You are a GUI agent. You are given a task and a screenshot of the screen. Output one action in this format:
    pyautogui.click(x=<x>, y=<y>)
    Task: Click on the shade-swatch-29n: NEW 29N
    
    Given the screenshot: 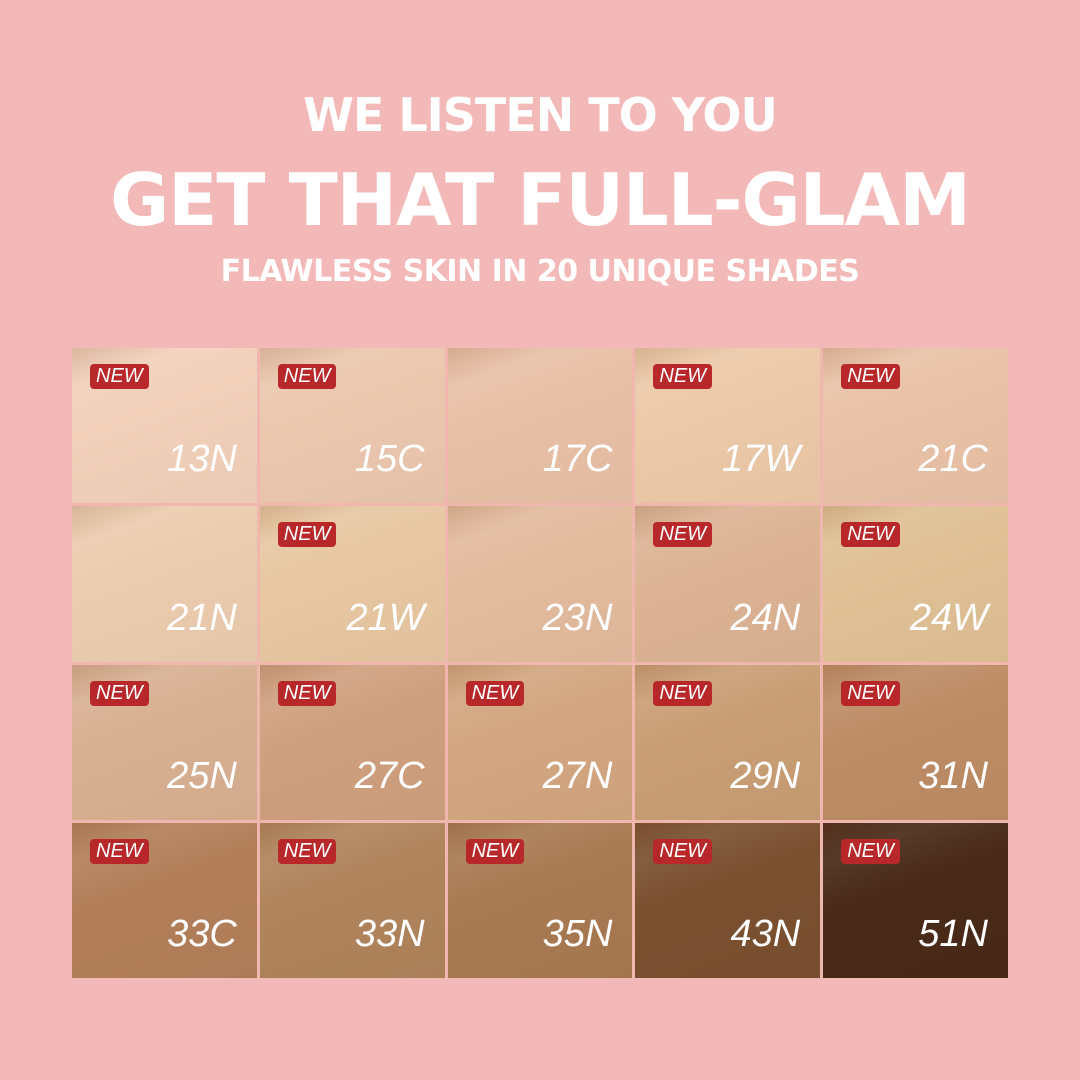 What is the action you would take?
    pyautogui.click(x=728, y=742)
    